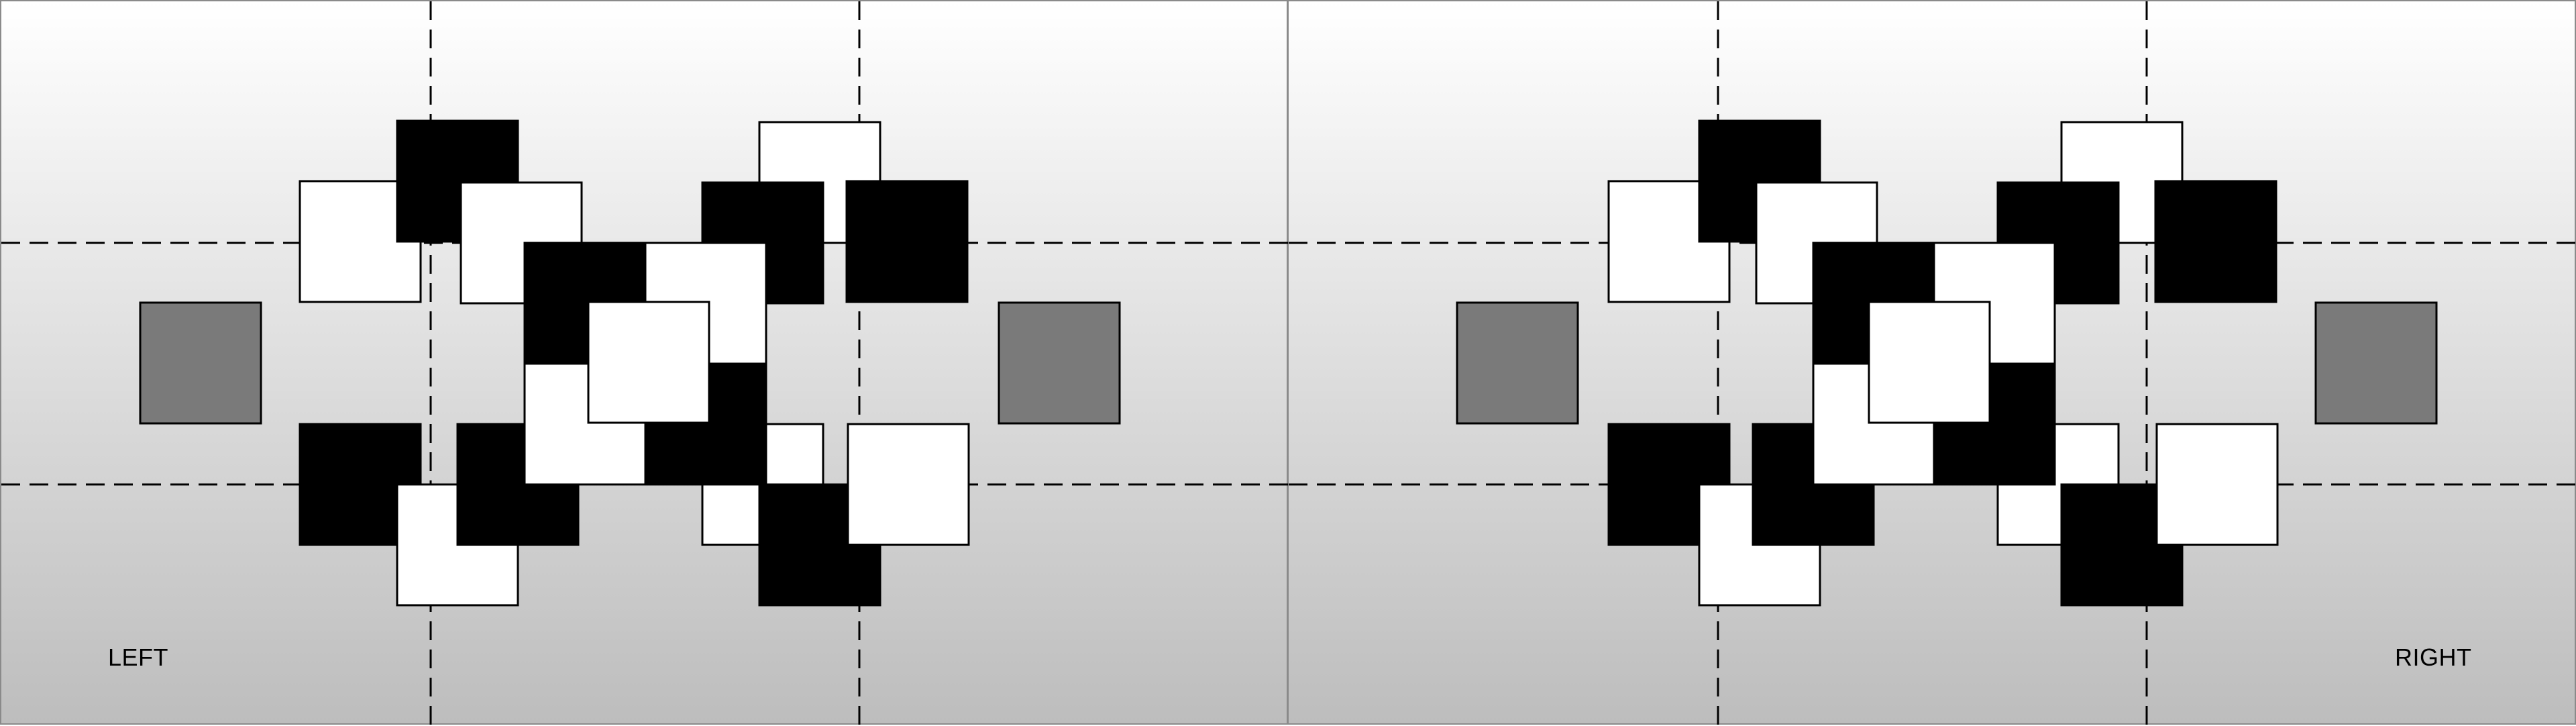 This screenshot has height=726, width=2576. I want to click on right-center-square, so click(1929, 363).